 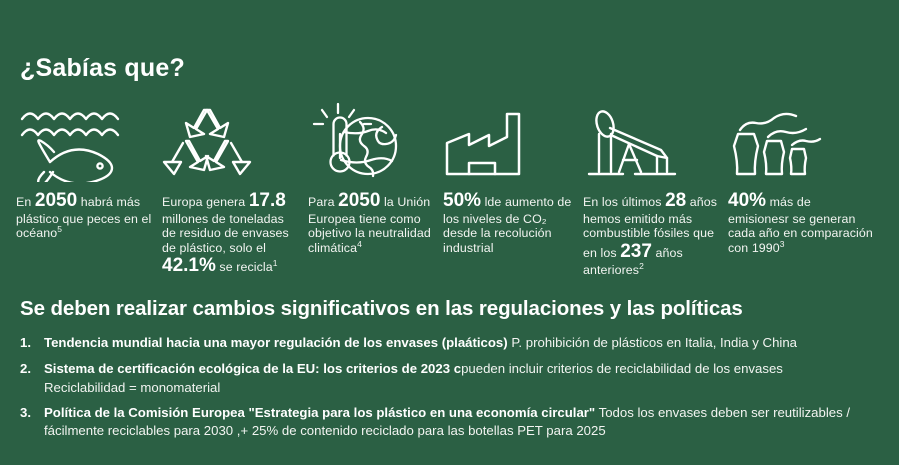 I want to click on list-item-number: 3., so click(x=25, y=413).